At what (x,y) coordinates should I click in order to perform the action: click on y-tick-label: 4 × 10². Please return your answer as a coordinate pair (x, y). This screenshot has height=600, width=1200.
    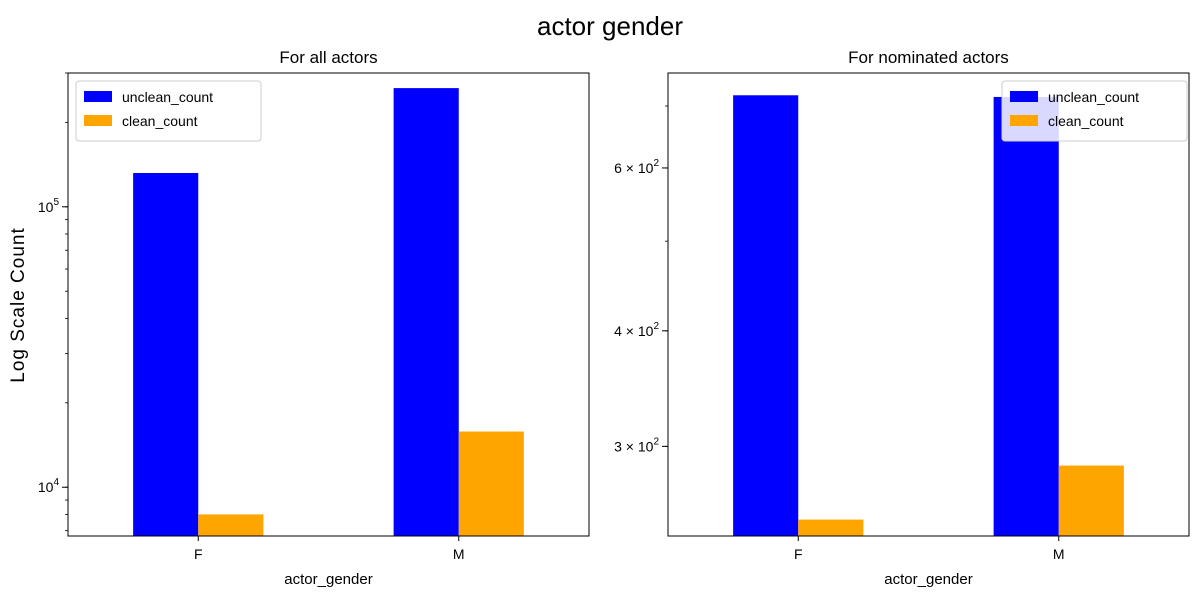
    Looking at the image, I should click on (636, 330).